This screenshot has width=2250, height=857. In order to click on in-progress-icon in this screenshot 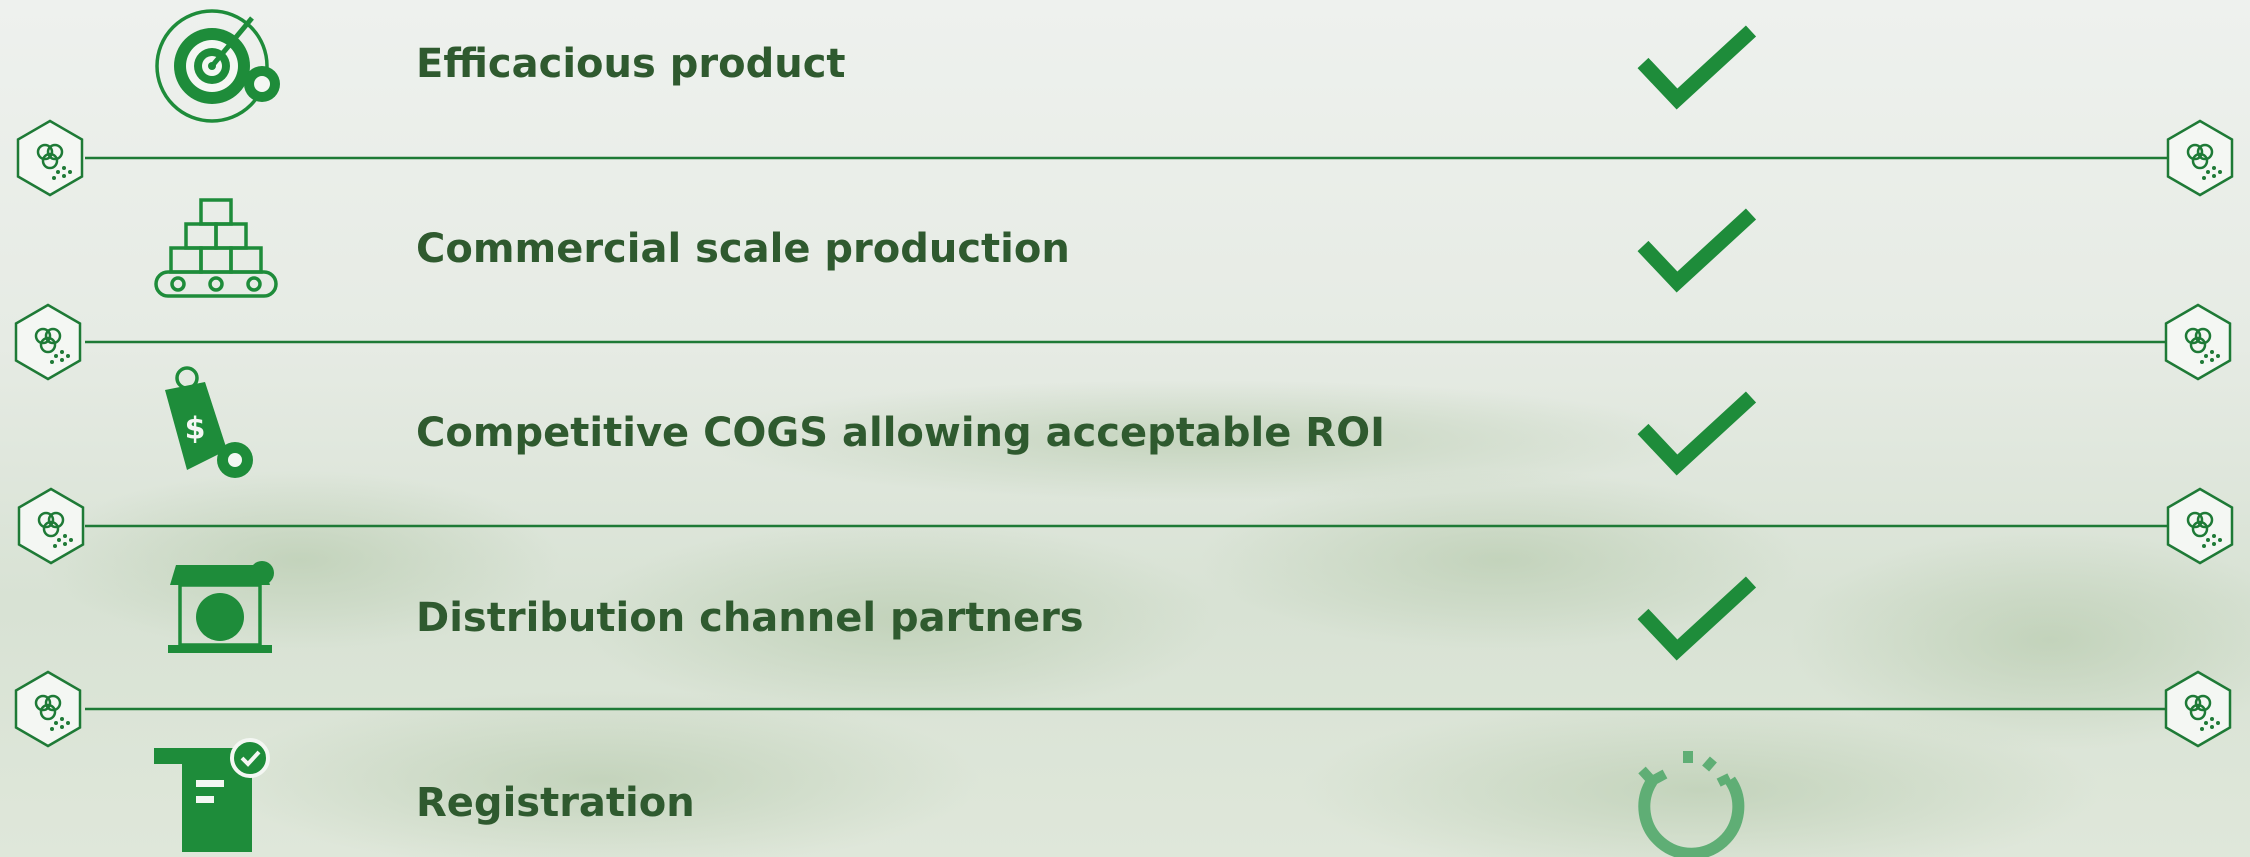, I will do `click(1691, 804)`.